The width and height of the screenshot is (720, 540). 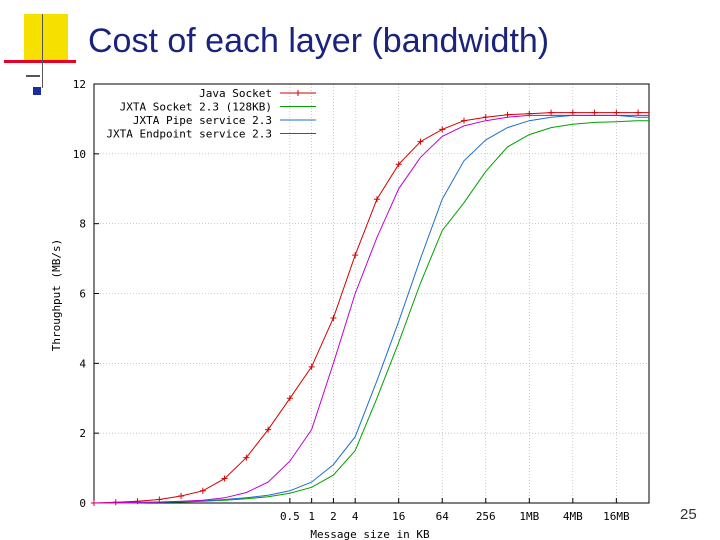 What do you see at coordinates (33, 76) in the screenshot?
I see `deco-short-line` at bounding box center [33, 76].